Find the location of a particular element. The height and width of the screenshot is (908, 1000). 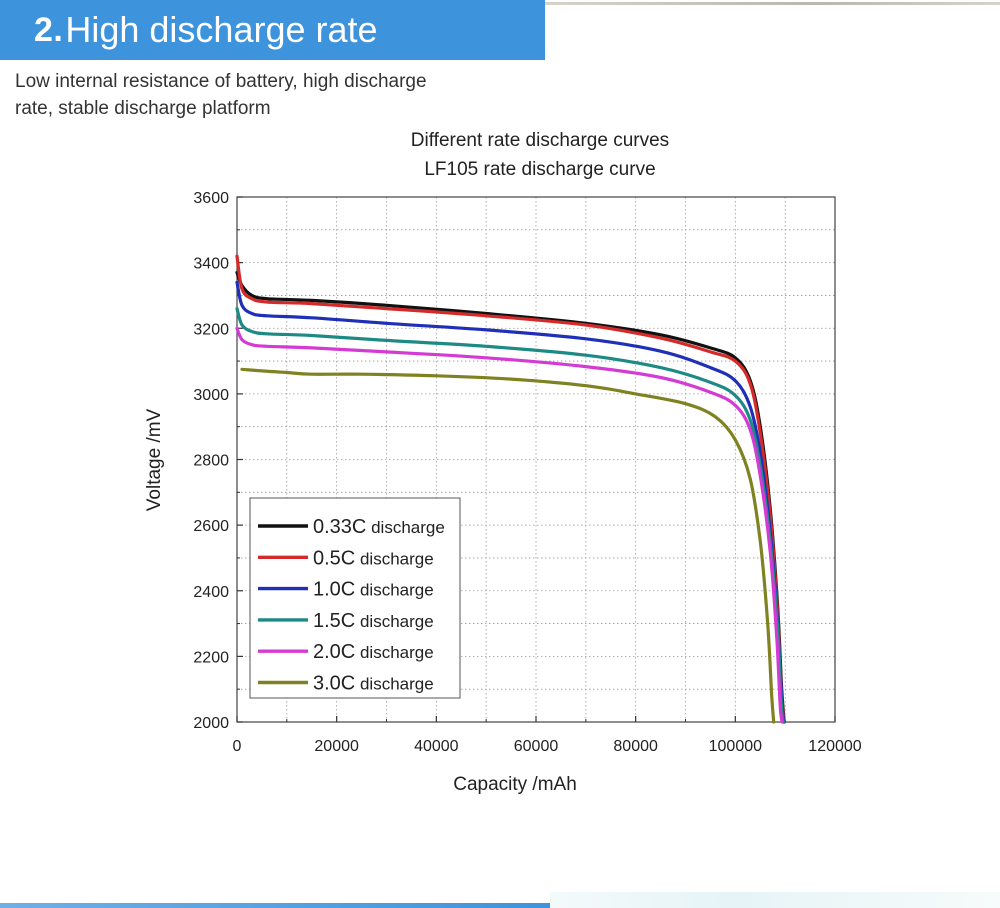

legend-label: 1.0C discharge is located at coordinates (373, 590).